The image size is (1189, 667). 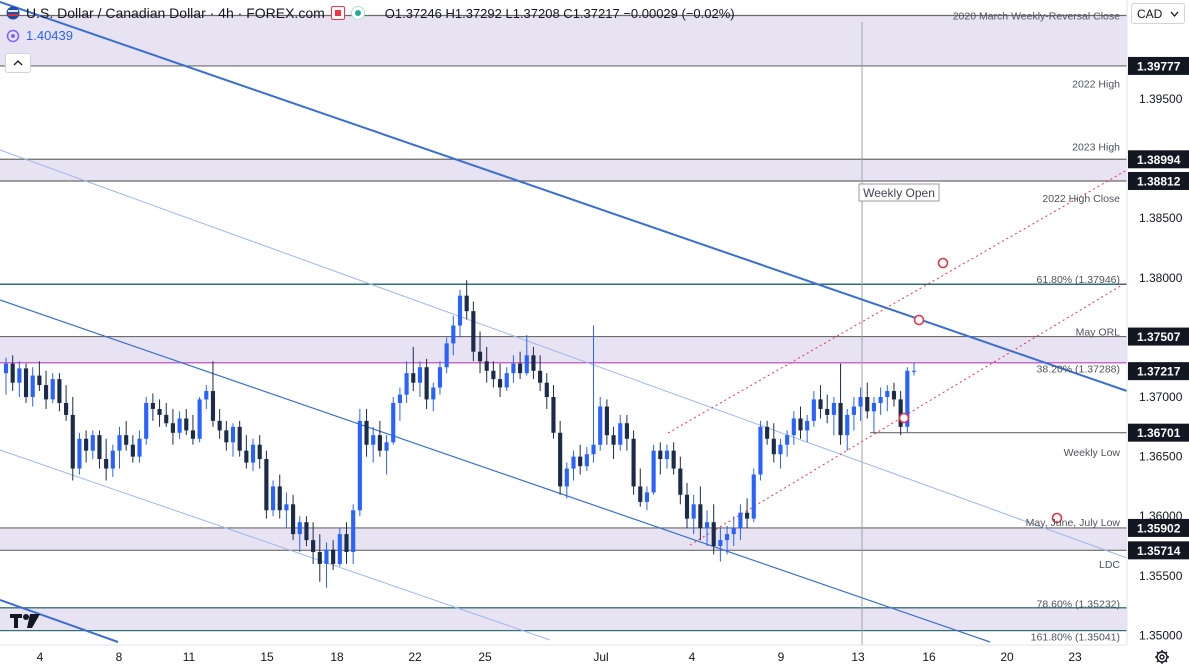 I want to click on x-tick-label: Jul, so click(x=600, y=657).